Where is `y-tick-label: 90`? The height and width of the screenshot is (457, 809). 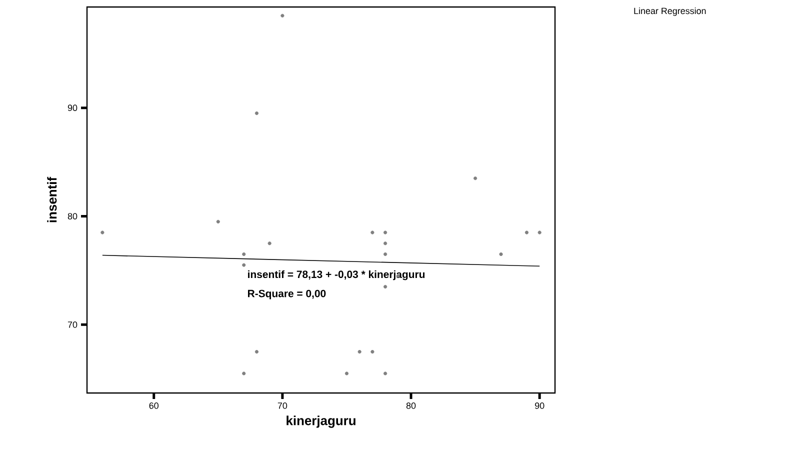 y-tick-label: 90 is located at coordinates (73, 108).